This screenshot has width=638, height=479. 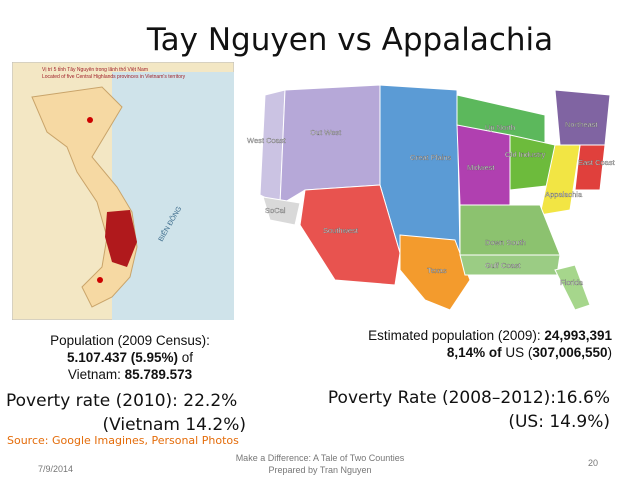 I want to click on hanoi-marker, so click(x=90, y=120).